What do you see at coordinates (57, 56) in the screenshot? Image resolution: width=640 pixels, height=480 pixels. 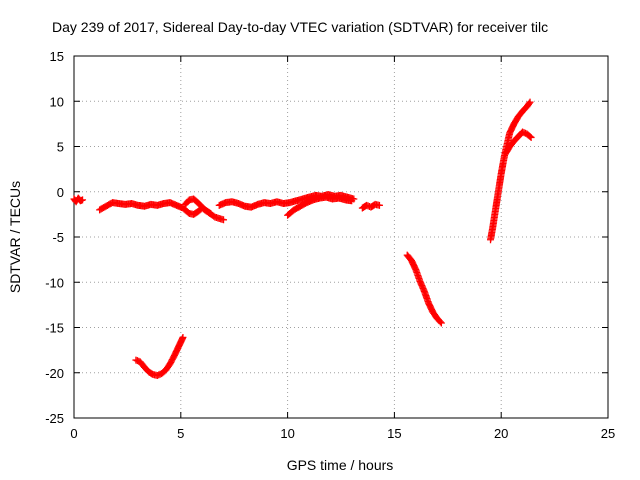 I see `y-tick-label: 15` at bounding box center [57, 56].